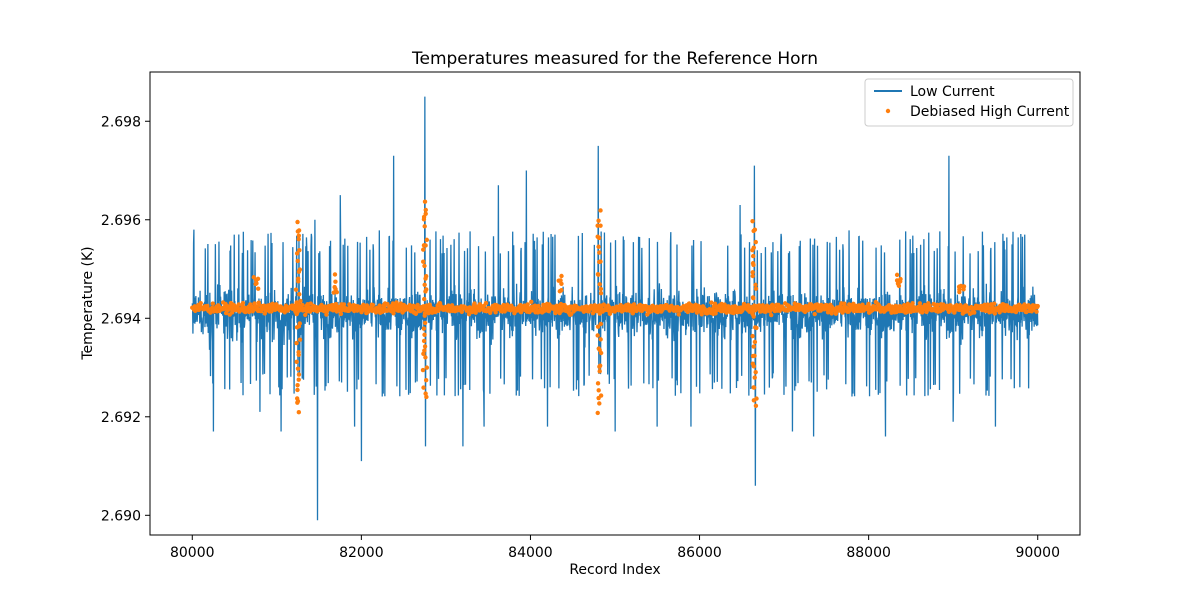 The width and height of the screenshot is (1200, 600). I want to click on x-tick-label: 84000, so click(530, 553).